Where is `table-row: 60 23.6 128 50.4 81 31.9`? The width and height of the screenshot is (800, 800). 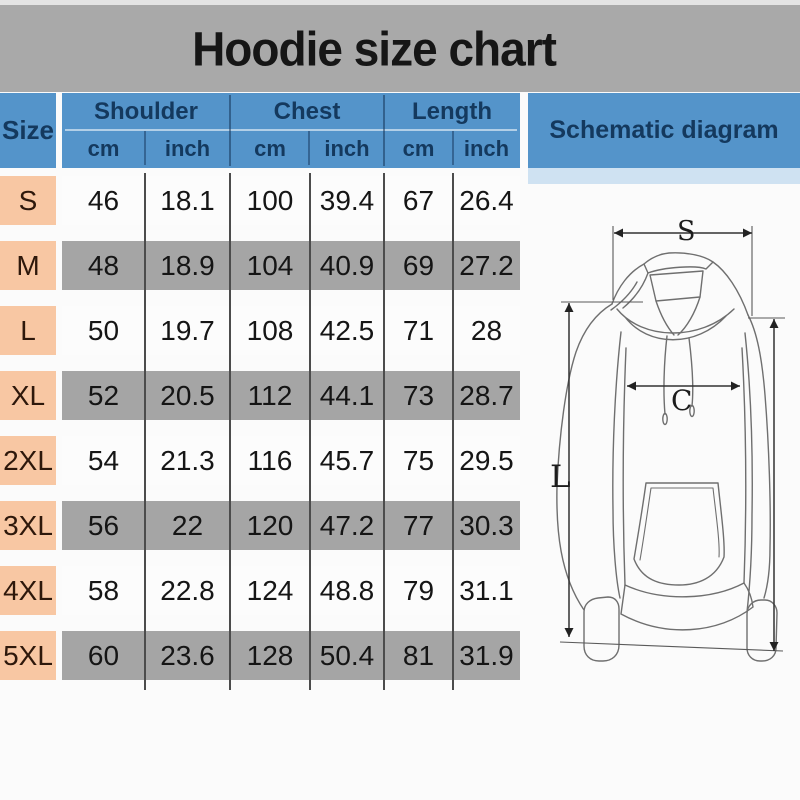 table-row: 60 23.6 128 50.4 81 31.9 is located at coordinates (291, 655).